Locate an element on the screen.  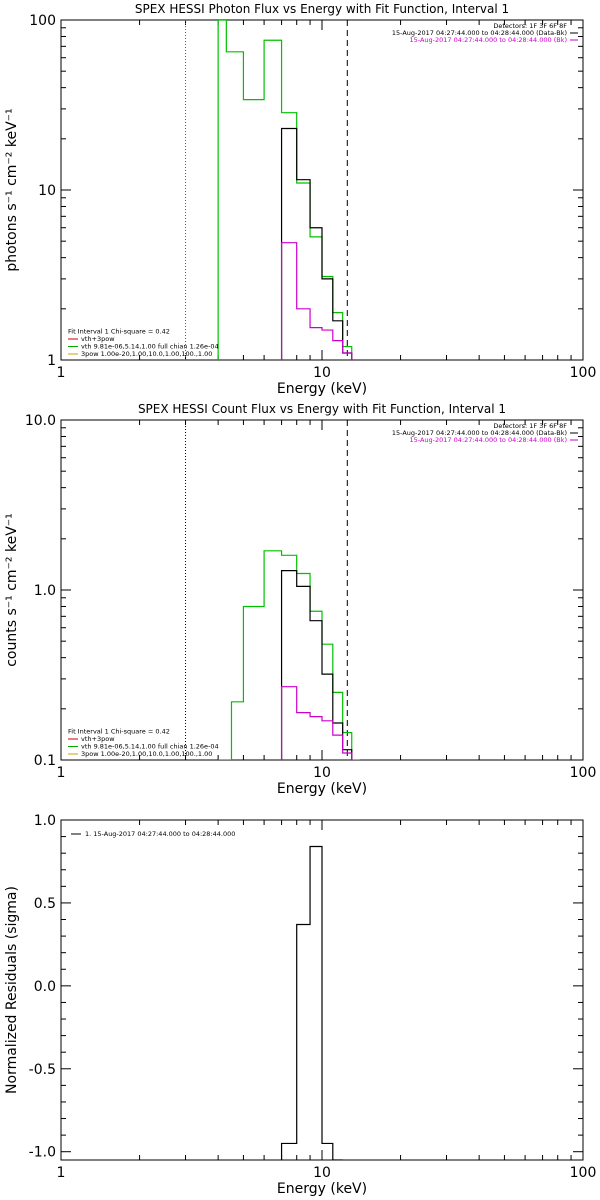
y-tick-label: 10 is located at coordinates (47, 191).